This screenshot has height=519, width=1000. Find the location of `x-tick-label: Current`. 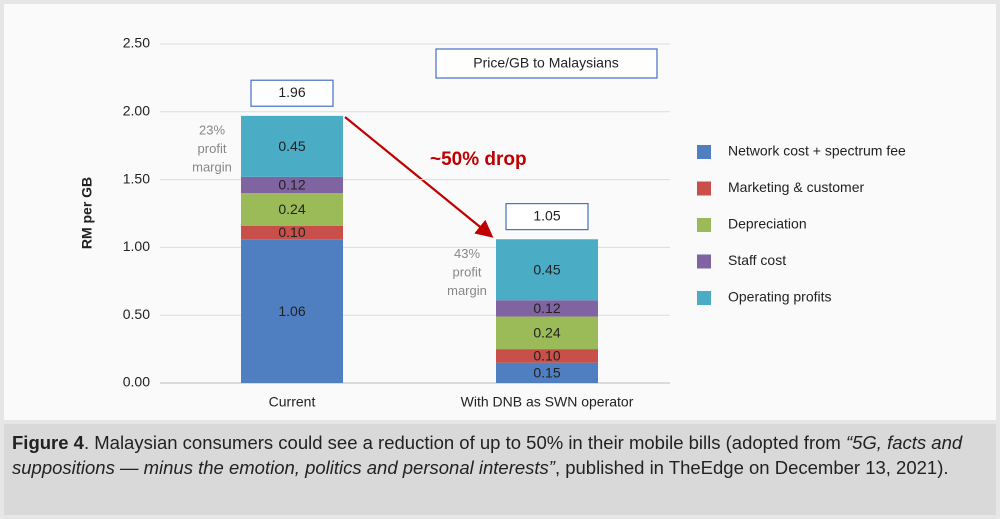

x-tick-label: Current is located at coordinates (292, 402).